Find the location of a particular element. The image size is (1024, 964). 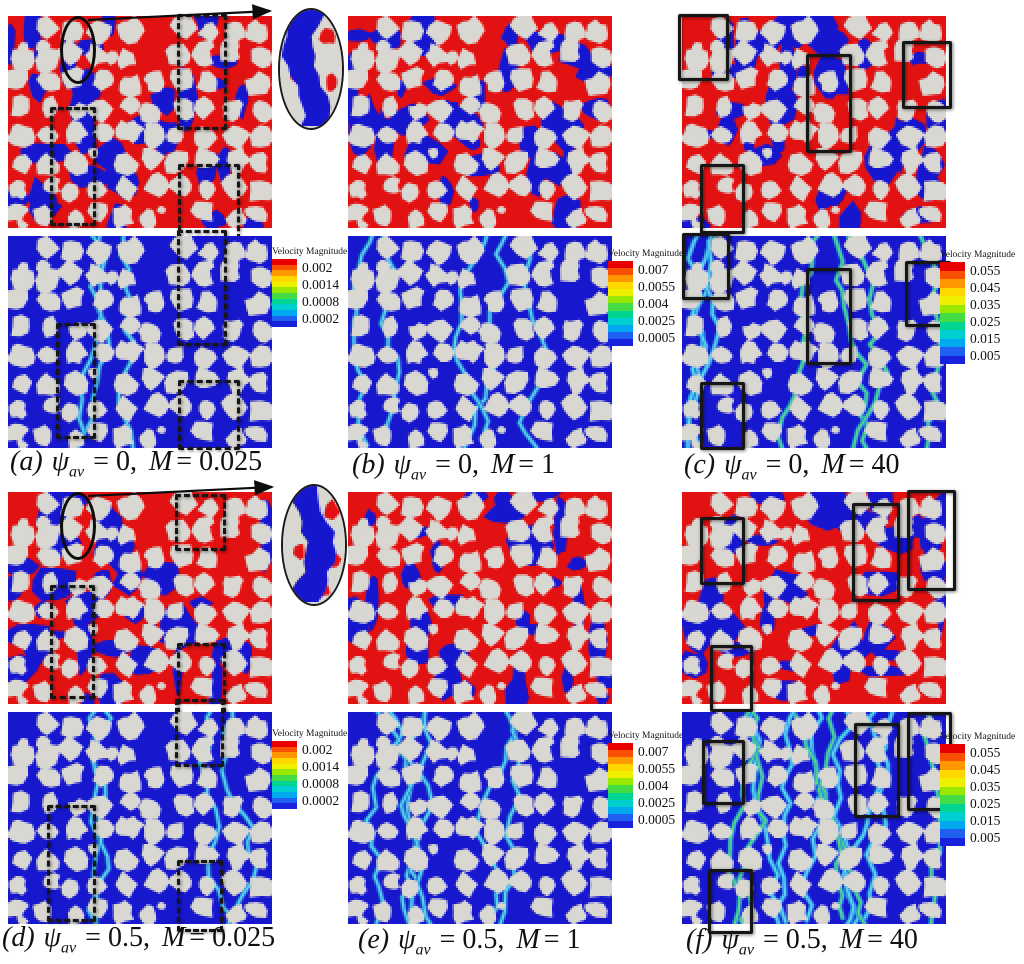

phase-map-canvas-b is located at coordinates (480, 122).